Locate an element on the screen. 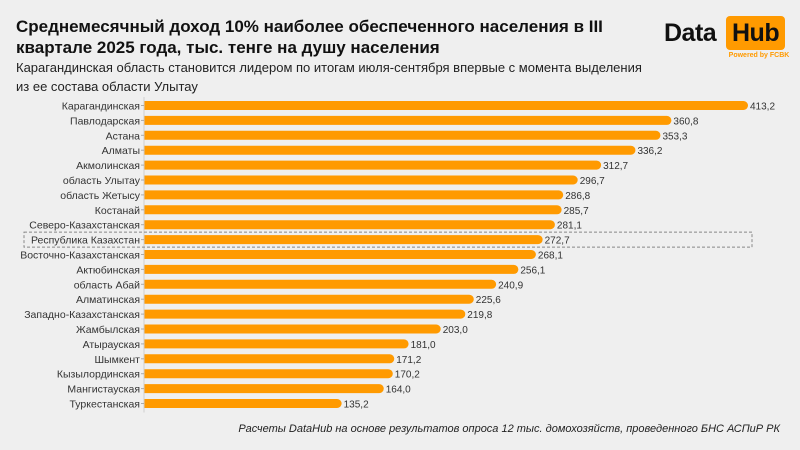 The image size is (800, 450). value-label: 171,2 is located at coordinates (408, 360).